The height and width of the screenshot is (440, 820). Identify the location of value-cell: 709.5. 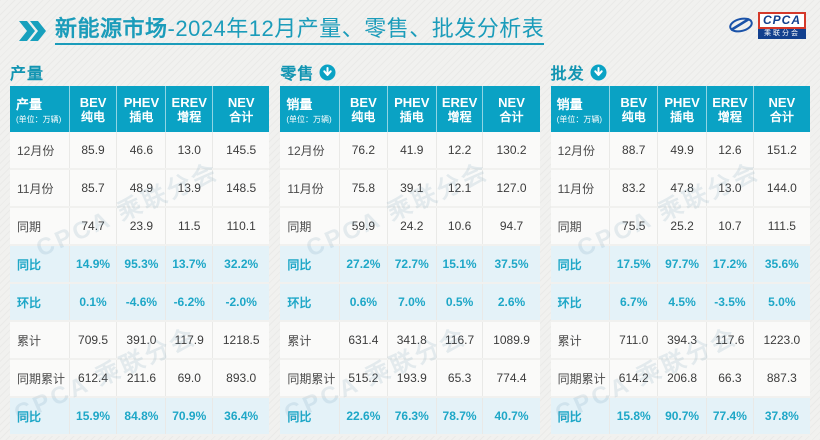
(93, 340).